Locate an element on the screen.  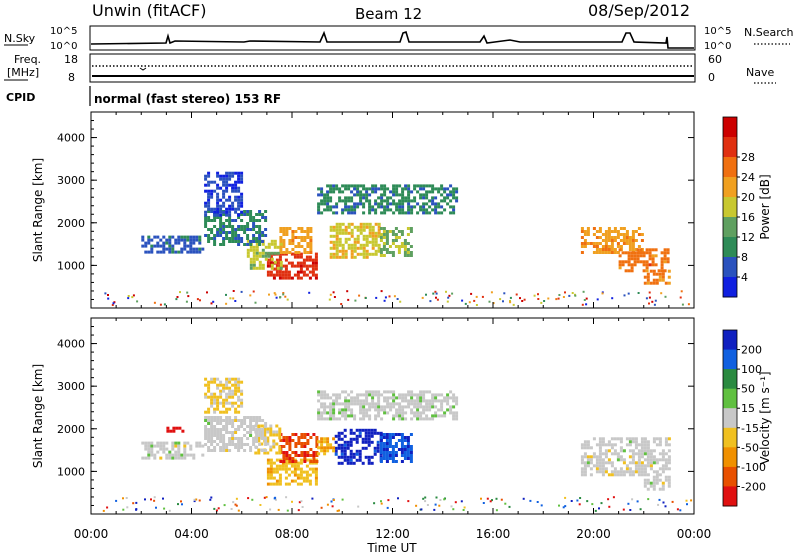
y-axis-label: Slant Range [km] is located at coordinates (38, 210).